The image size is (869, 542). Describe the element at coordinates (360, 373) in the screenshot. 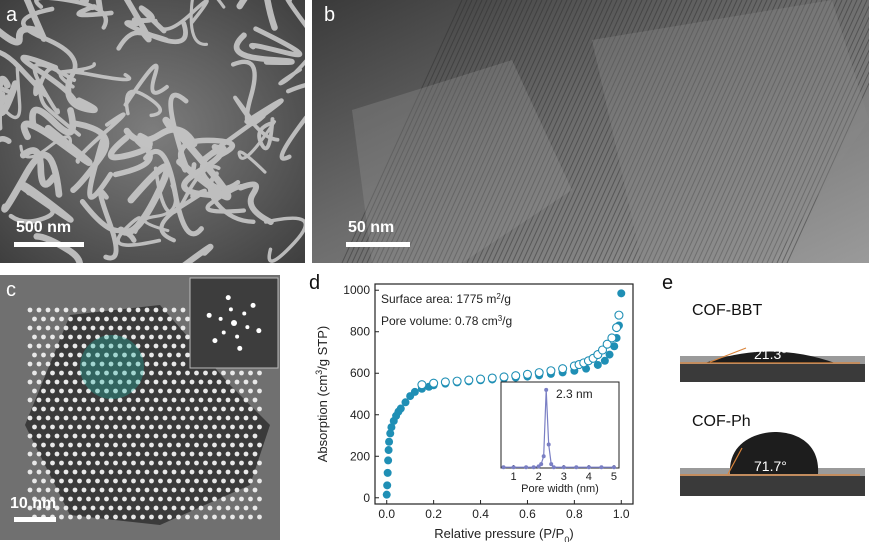

I see `y-tick-label: 600` at that location.